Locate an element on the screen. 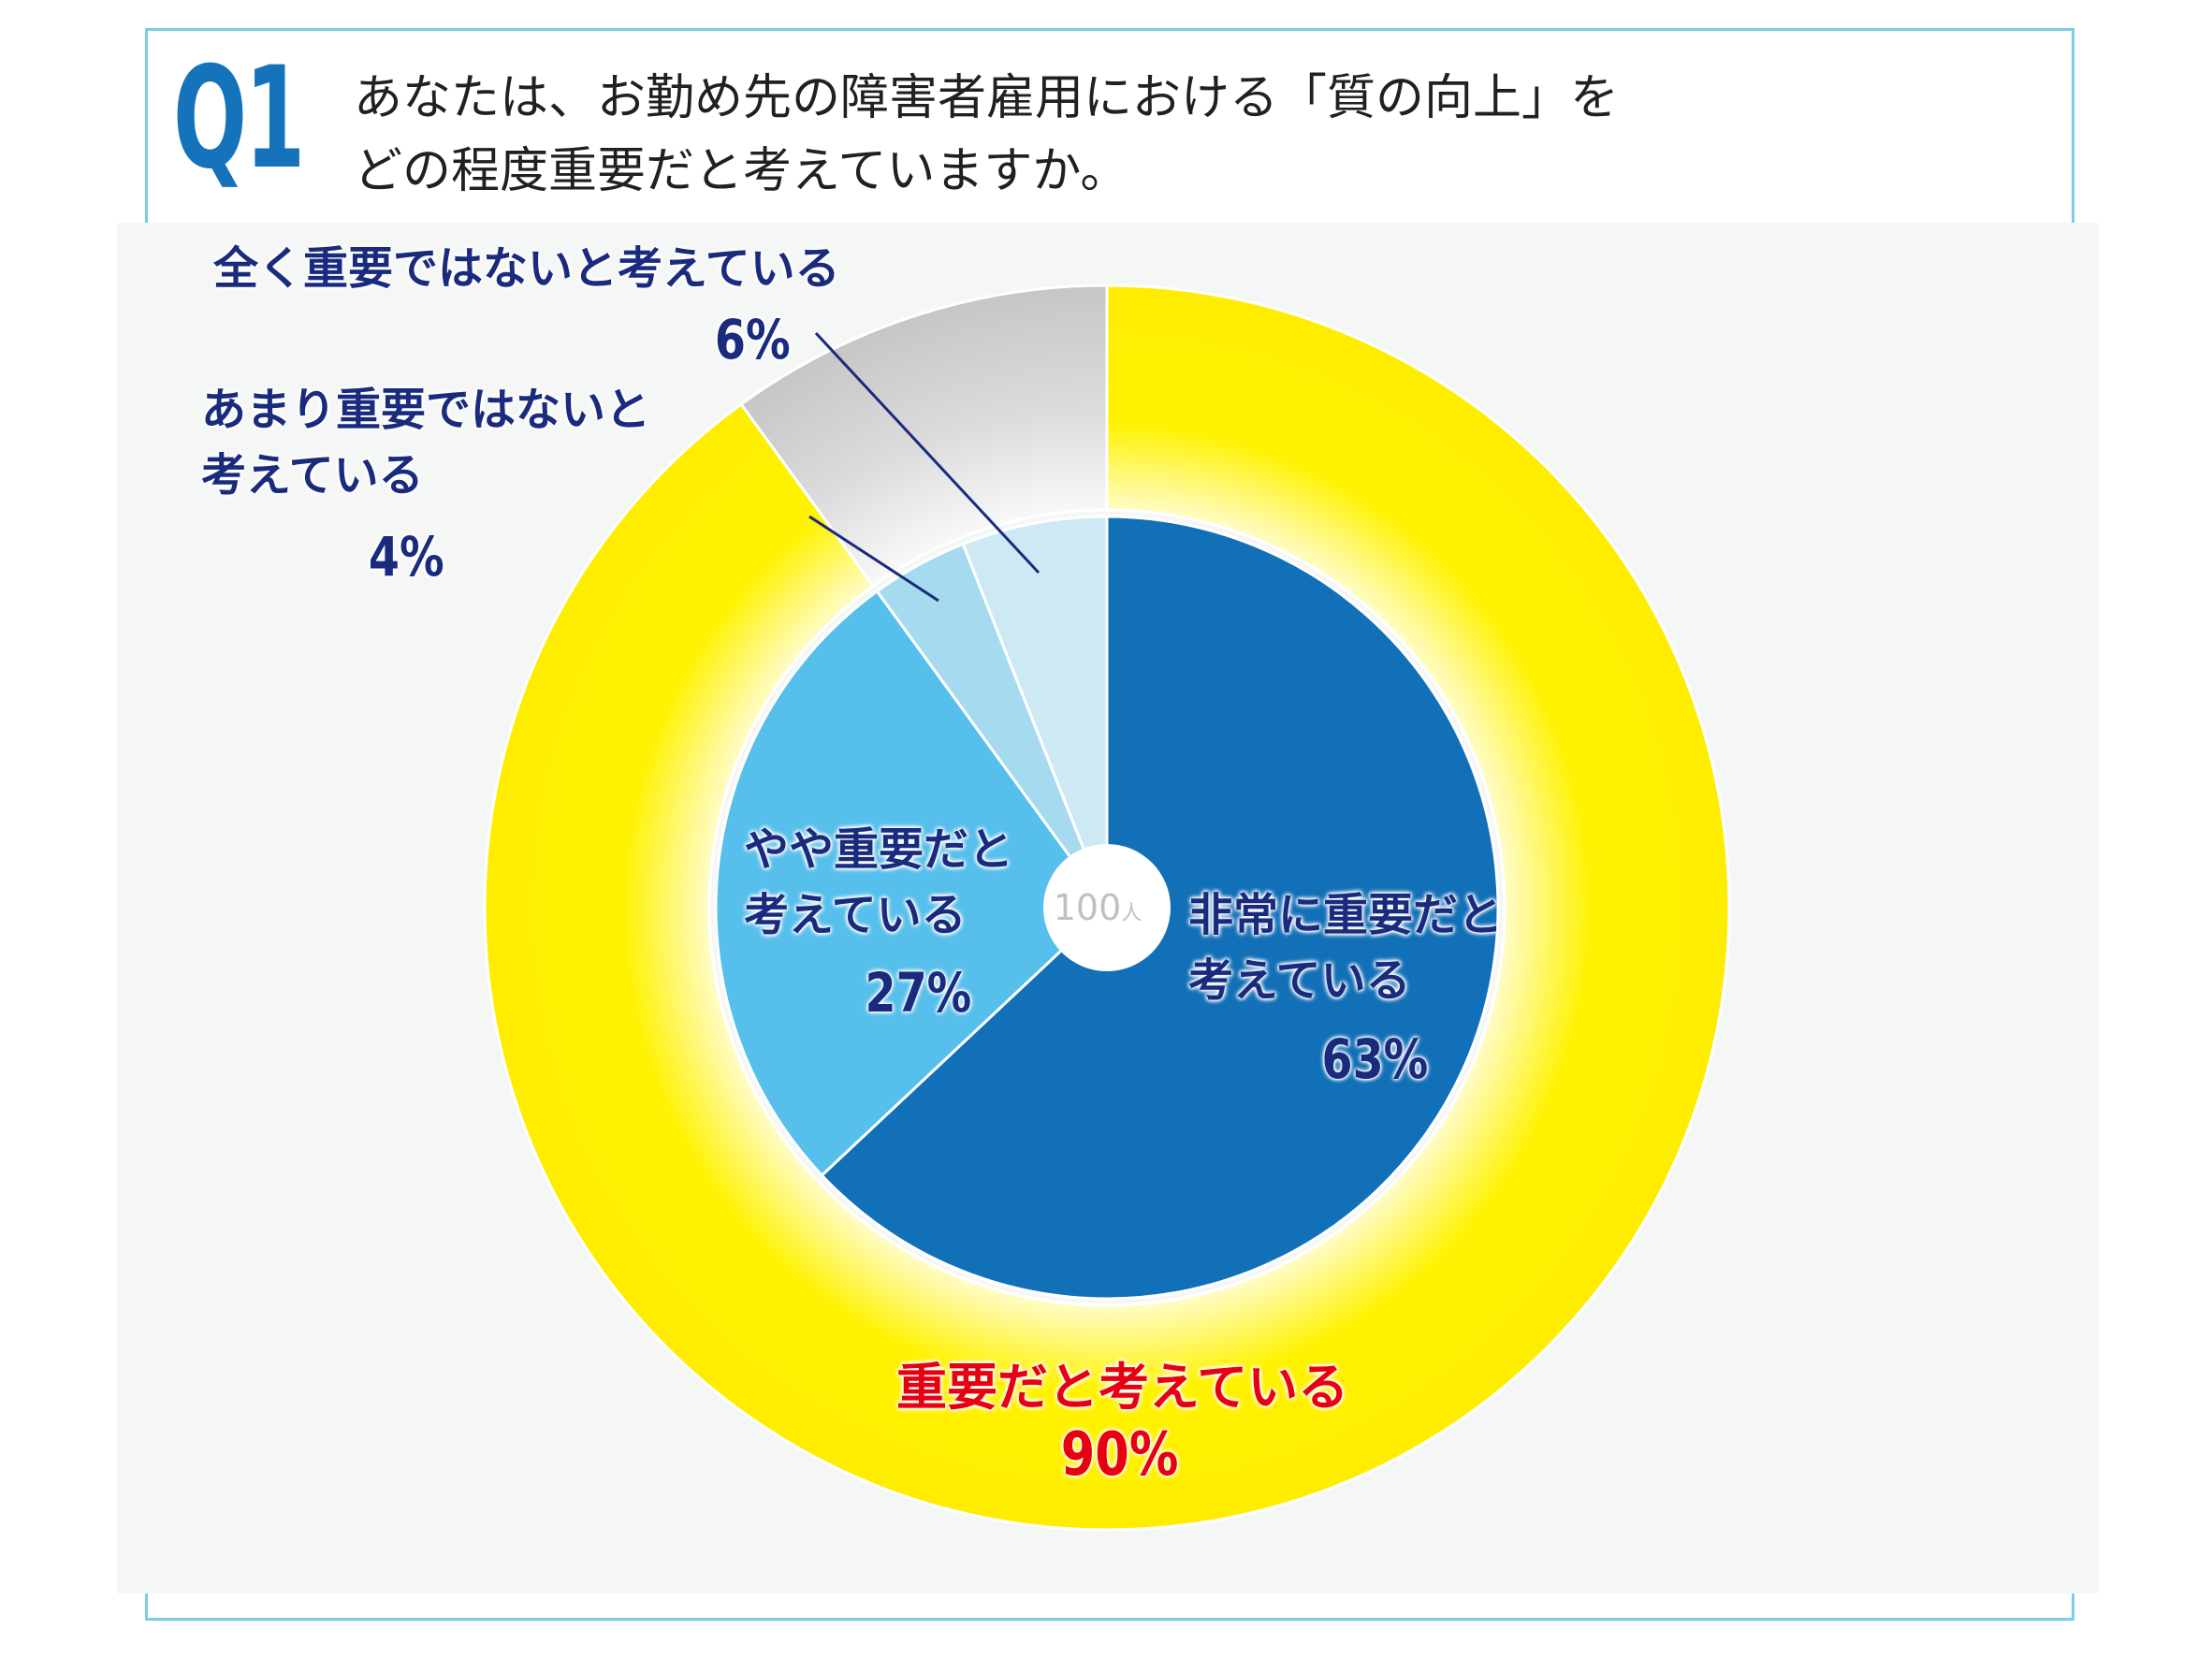 The height and width of the screenshot is (1659, 2212). question-number: Q1 is located at coordinates (239, 118).